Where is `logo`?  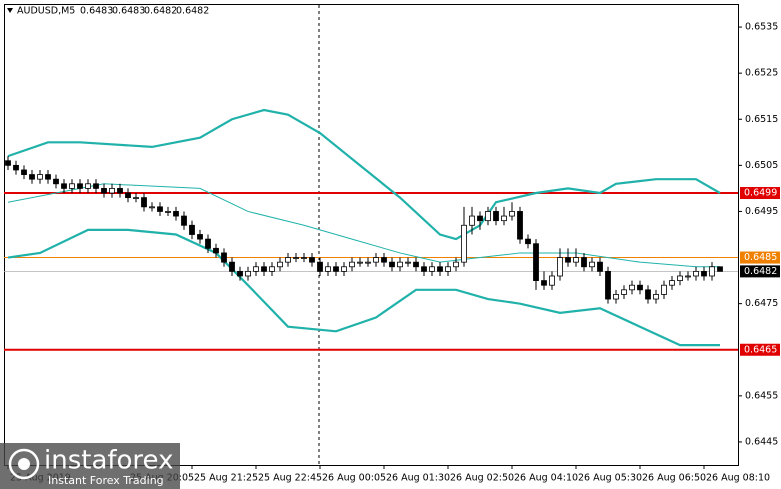
logo is located at coordinates (24, 464).